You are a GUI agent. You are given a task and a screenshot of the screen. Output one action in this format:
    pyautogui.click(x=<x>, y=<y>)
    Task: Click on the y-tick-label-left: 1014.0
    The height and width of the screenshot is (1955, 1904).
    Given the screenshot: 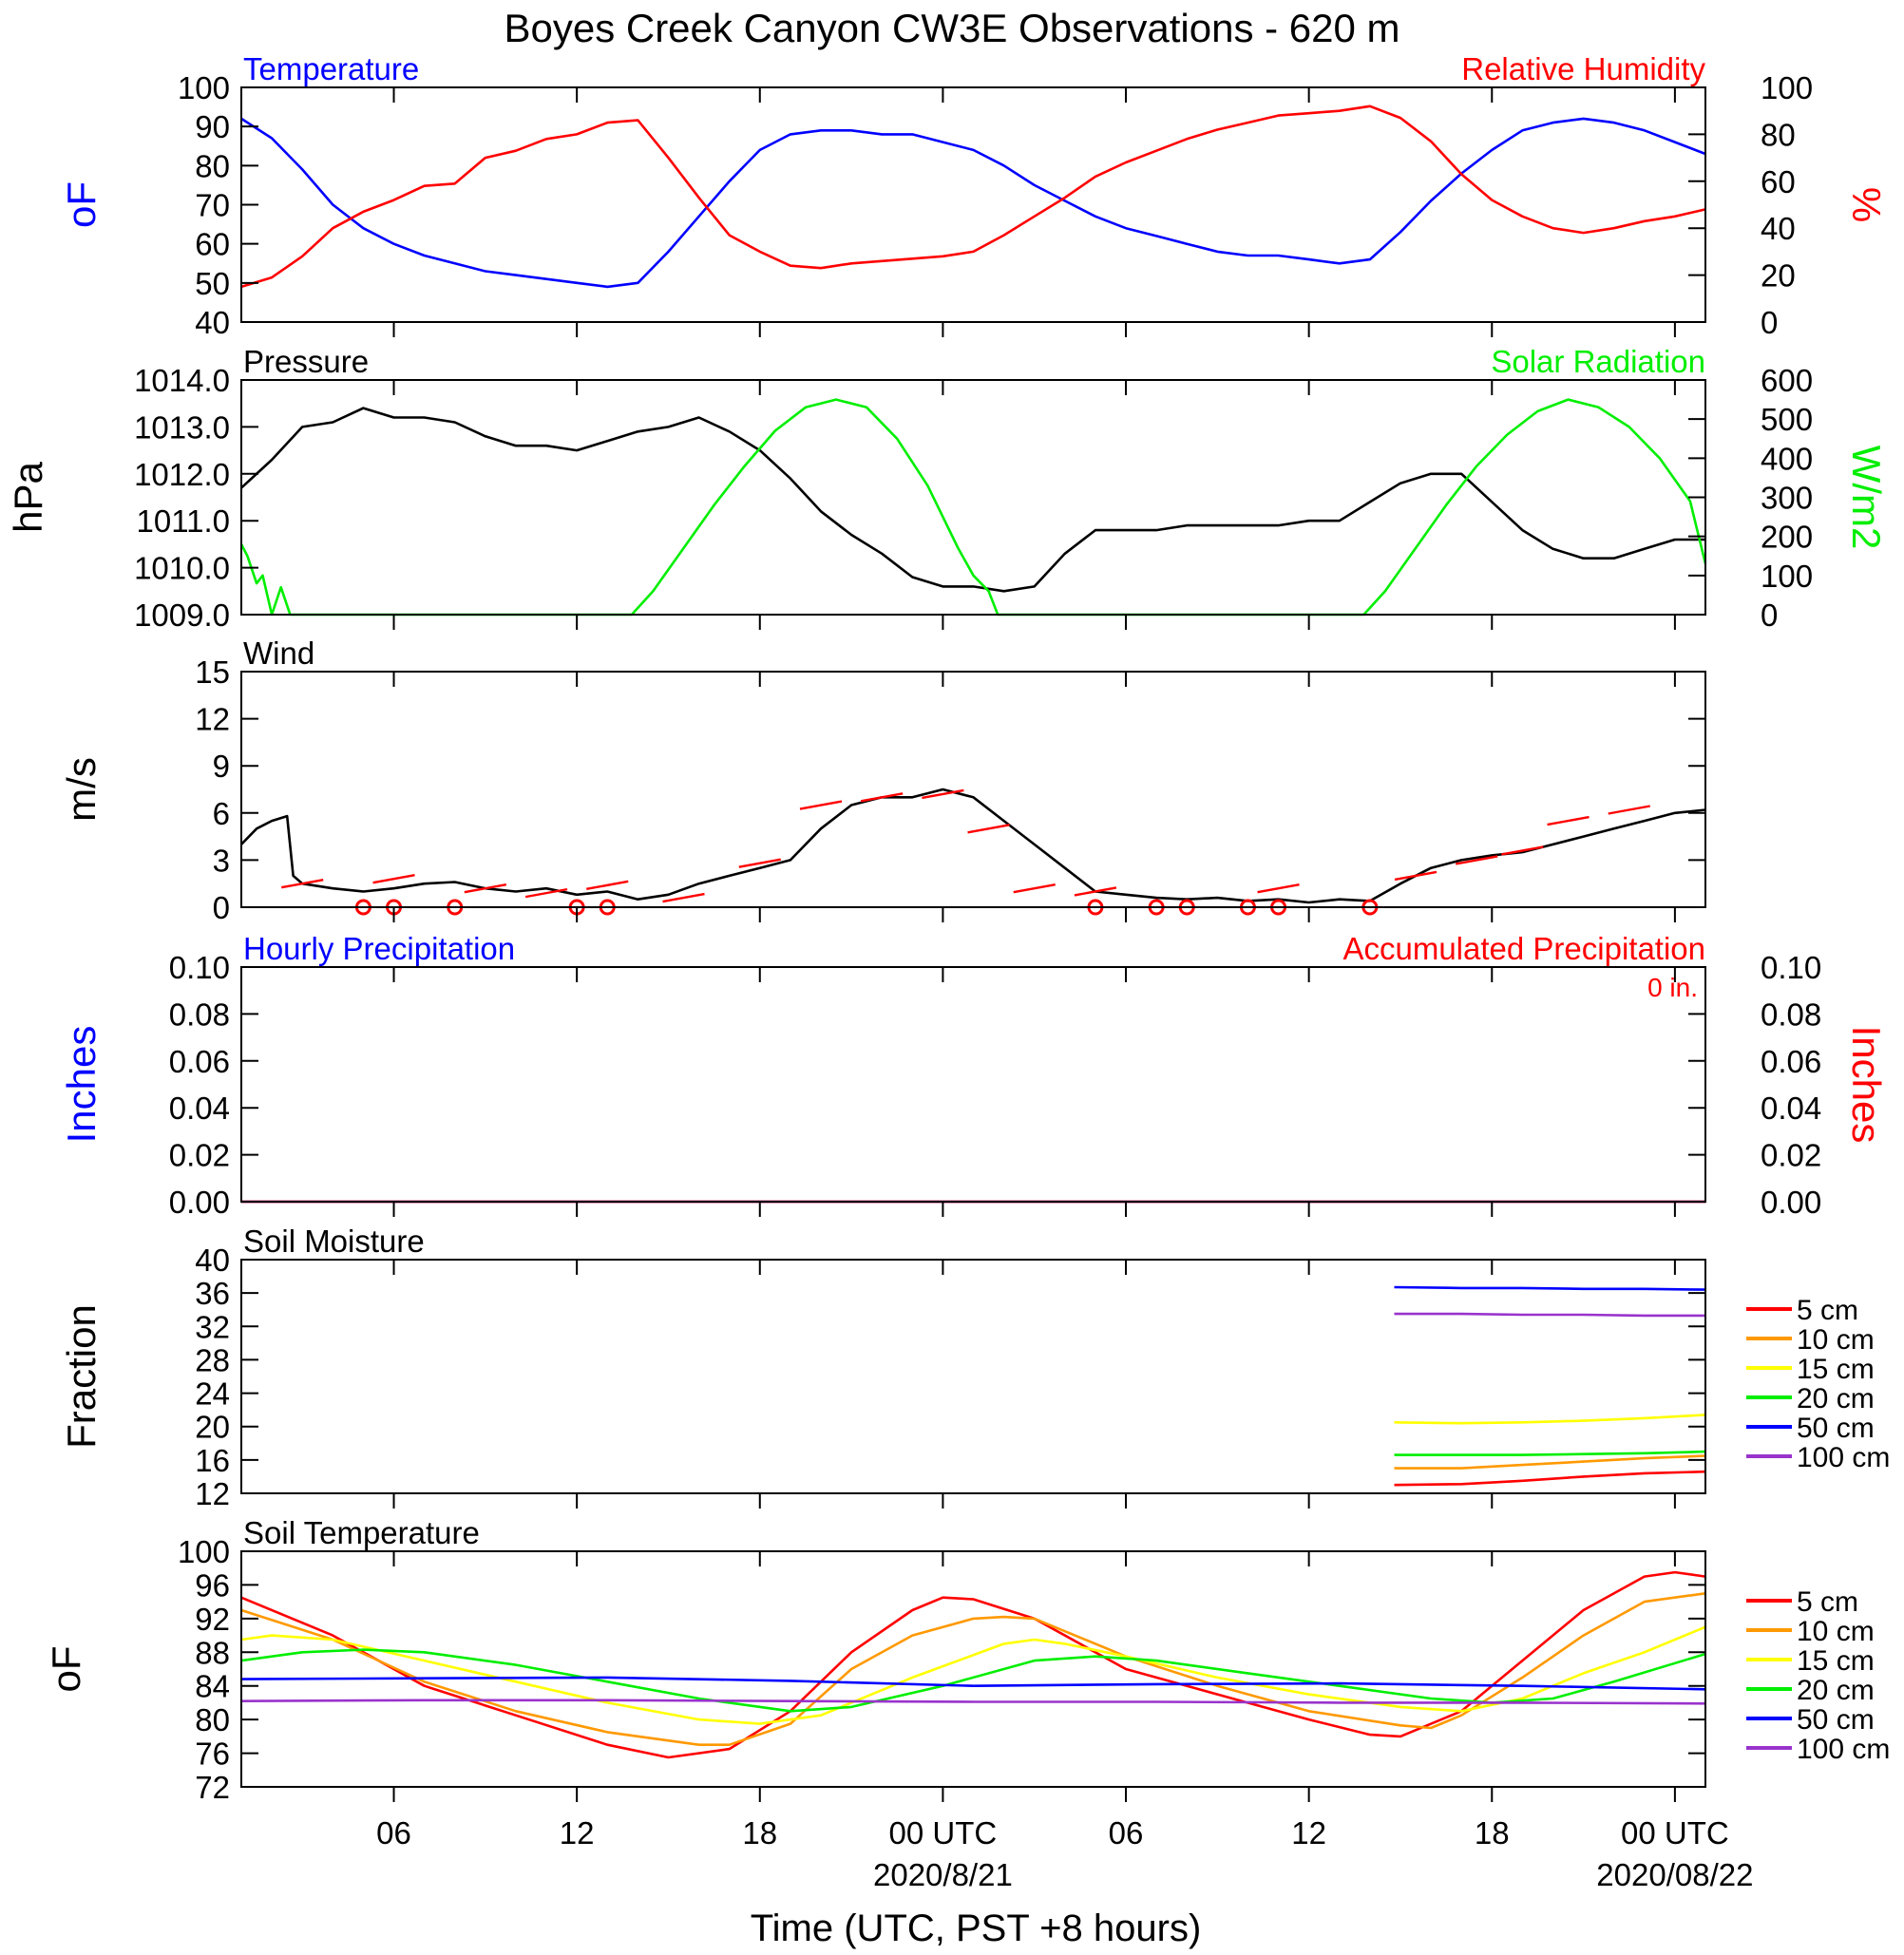 What is the action you would take?
    pyautogui.click(x=182, y=380)
    